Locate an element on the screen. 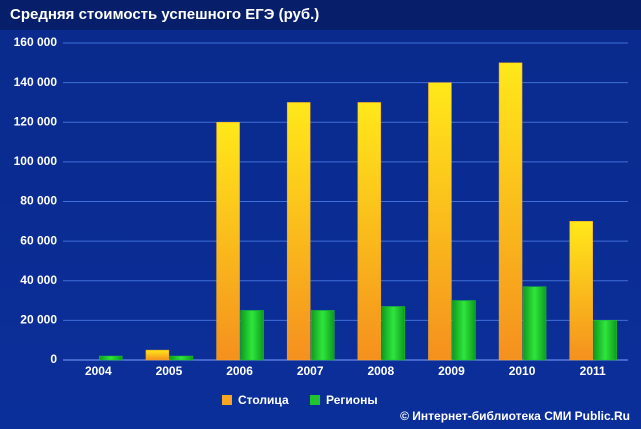 This screenshot has height=429, width=641. legend-label: Регионы is located at coordinates (352, 400).